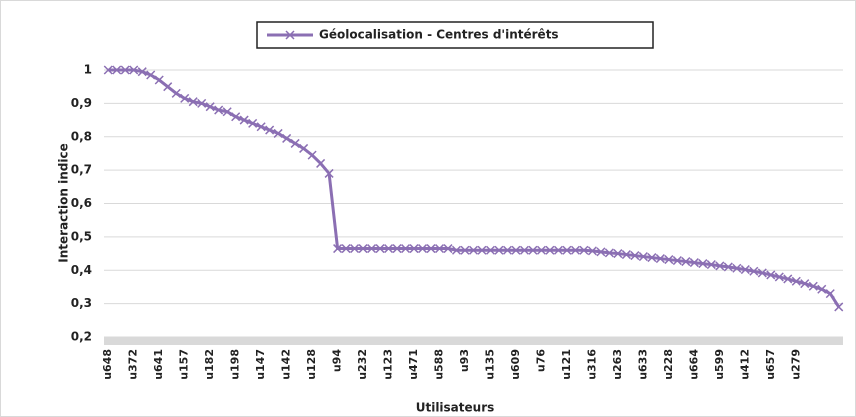 Image resolution: width=856 pixels, height=417 pixels. What do you see at coordinates (515, 364) in the screenshot?
I see `x-tick-label: u609` at bounding box center [515, 364].